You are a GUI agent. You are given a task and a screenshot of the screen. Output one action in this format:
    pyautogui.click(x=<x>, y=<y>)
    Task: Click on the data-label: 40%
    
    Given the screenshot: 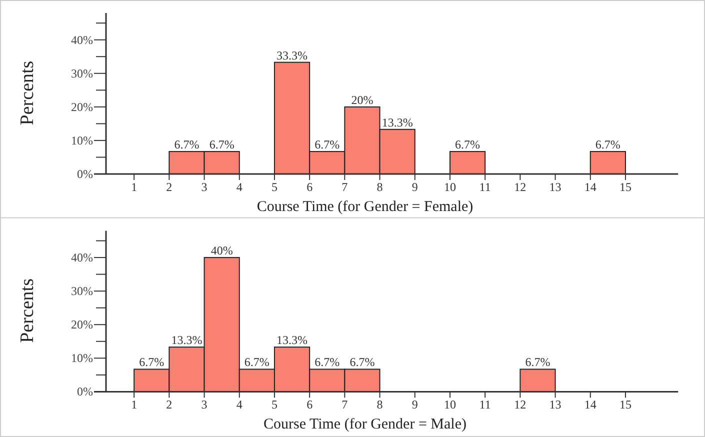 What is the action you would take?
    pyautogui.click(x=221, y=251)
    